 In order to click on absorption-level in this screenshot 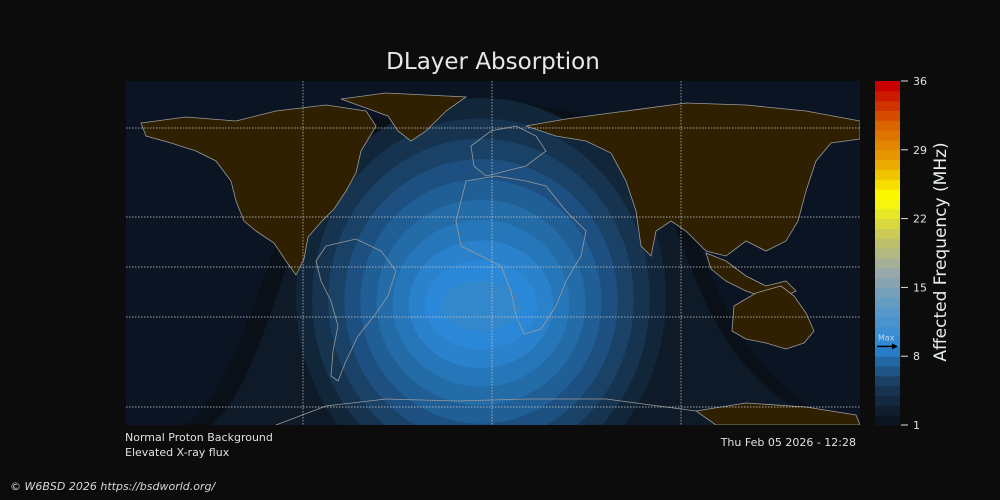, I will do `click(481, 306)`.